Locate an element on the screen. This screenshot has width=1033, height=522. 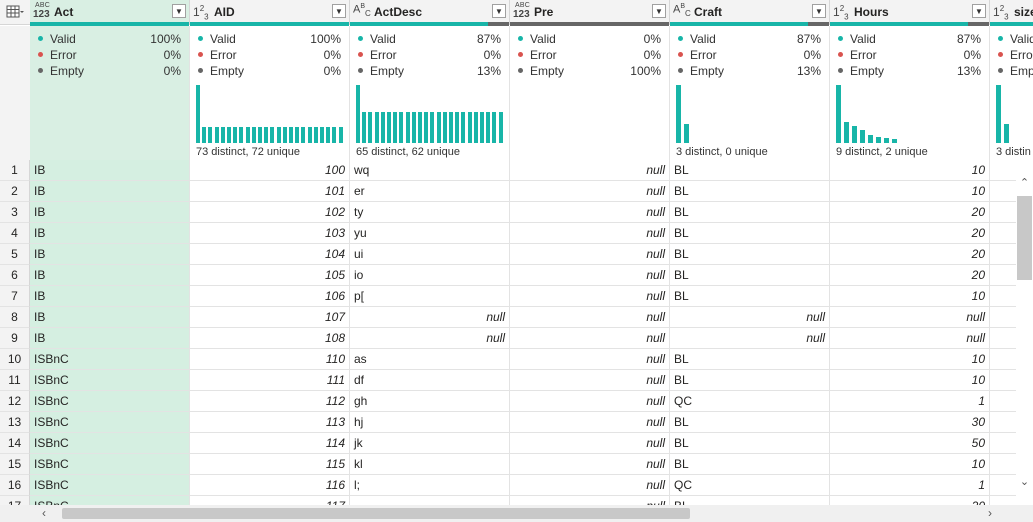
cell-desc: as is located at coordinates (430, 359).